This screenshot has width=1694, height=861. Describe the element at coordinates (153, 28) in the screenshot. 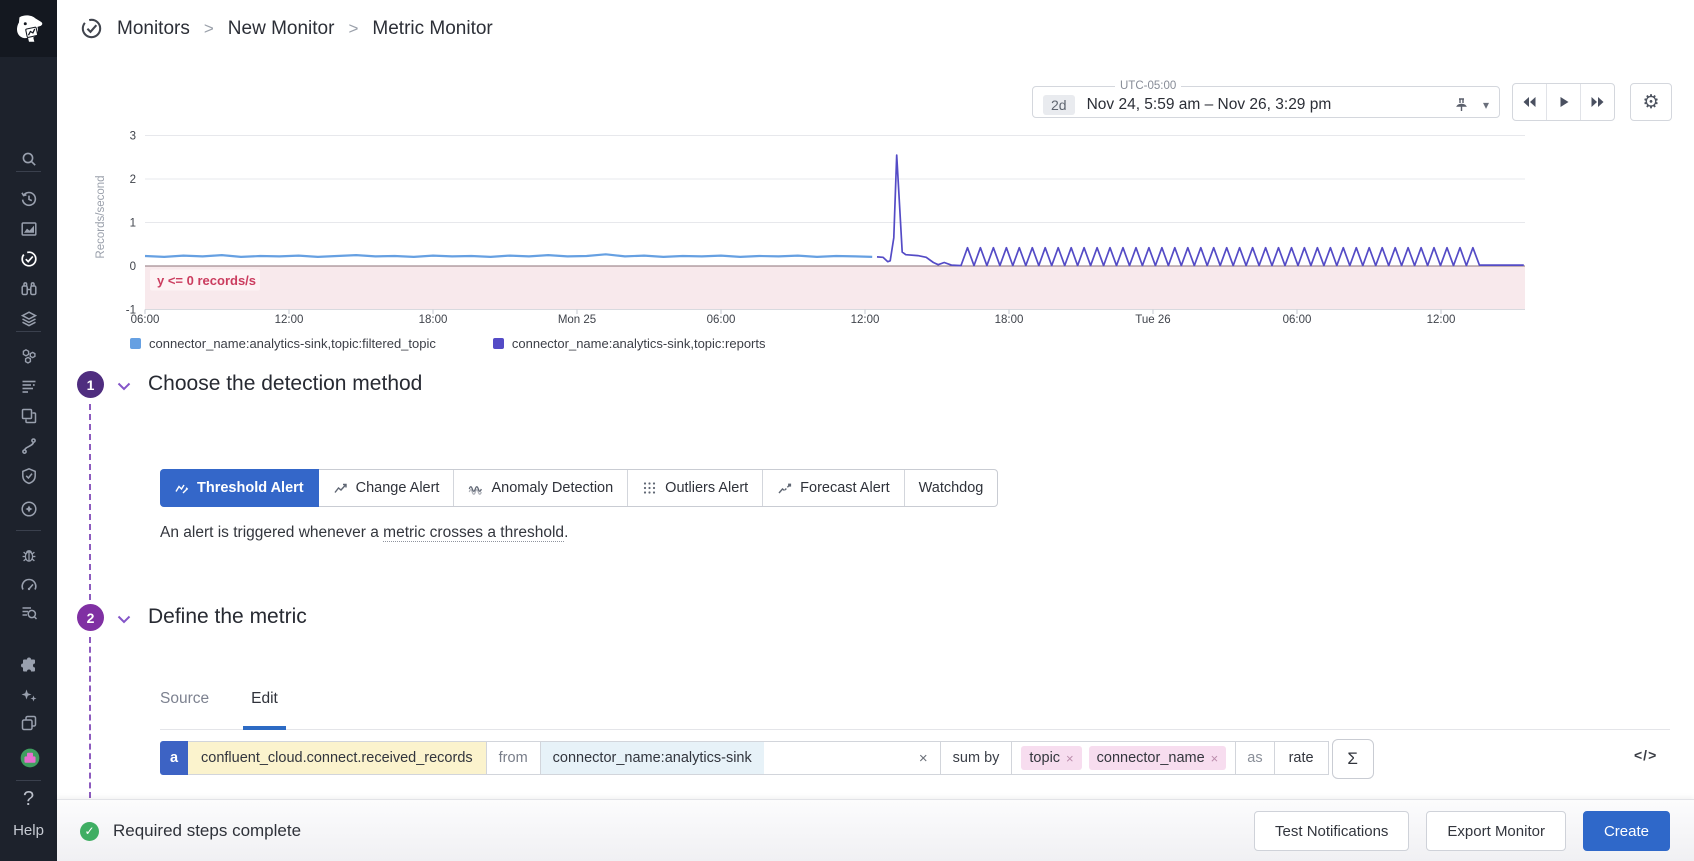

I see `breadcrumb-monitors: Monitors` at that location.